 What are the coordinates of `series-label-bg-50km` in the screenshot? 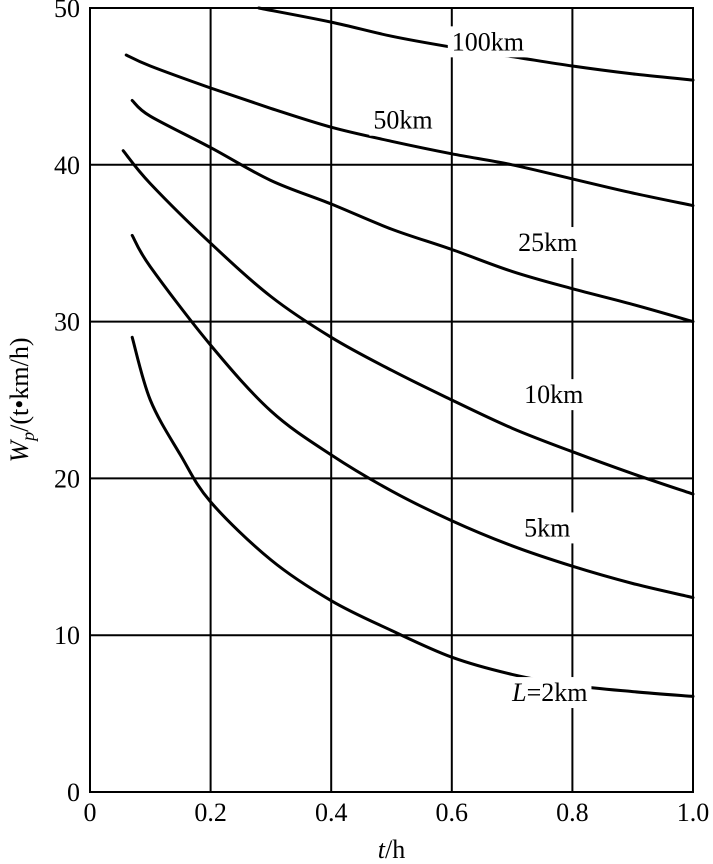 It's located at (403, 120).